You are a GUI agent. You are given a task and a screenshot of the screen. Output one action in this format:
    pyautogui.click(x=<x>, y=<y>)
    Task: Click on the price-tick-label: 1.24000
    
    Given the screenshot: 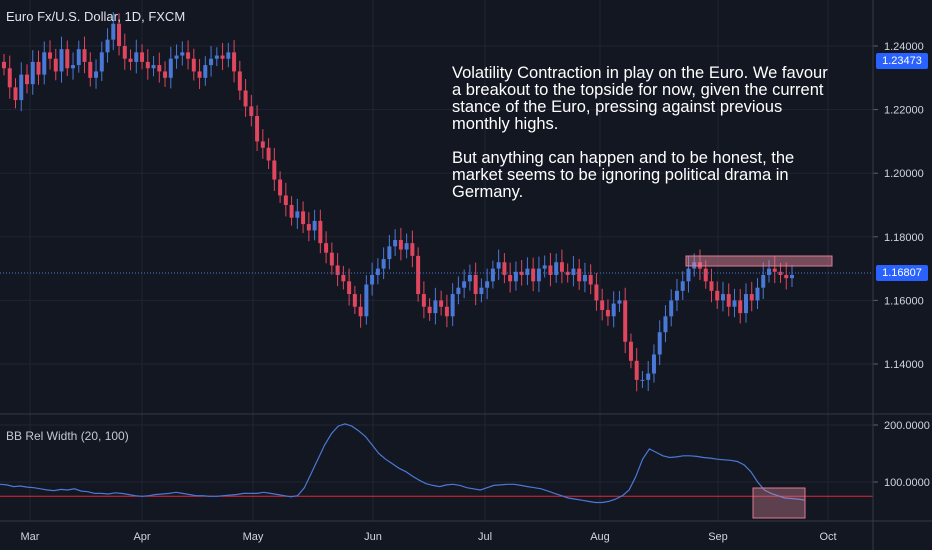 What is the action you would take?
    pyautogui.click(x=904, y=47)
    